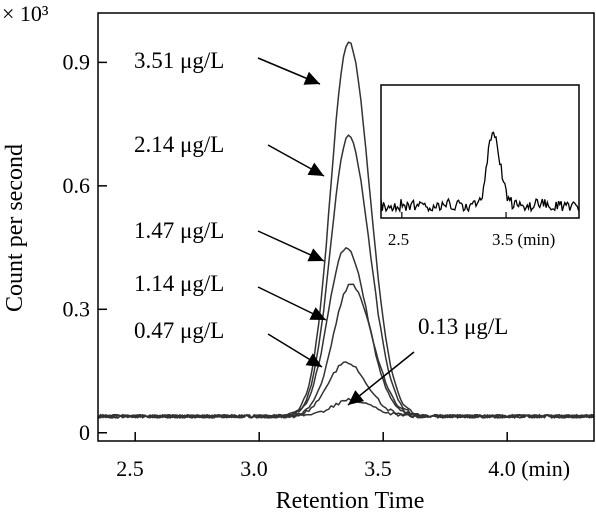 Image resolution: width=596 pixels, height=519 pixels. I want to click on y-tick-label: 0.3, so click(77, 308).